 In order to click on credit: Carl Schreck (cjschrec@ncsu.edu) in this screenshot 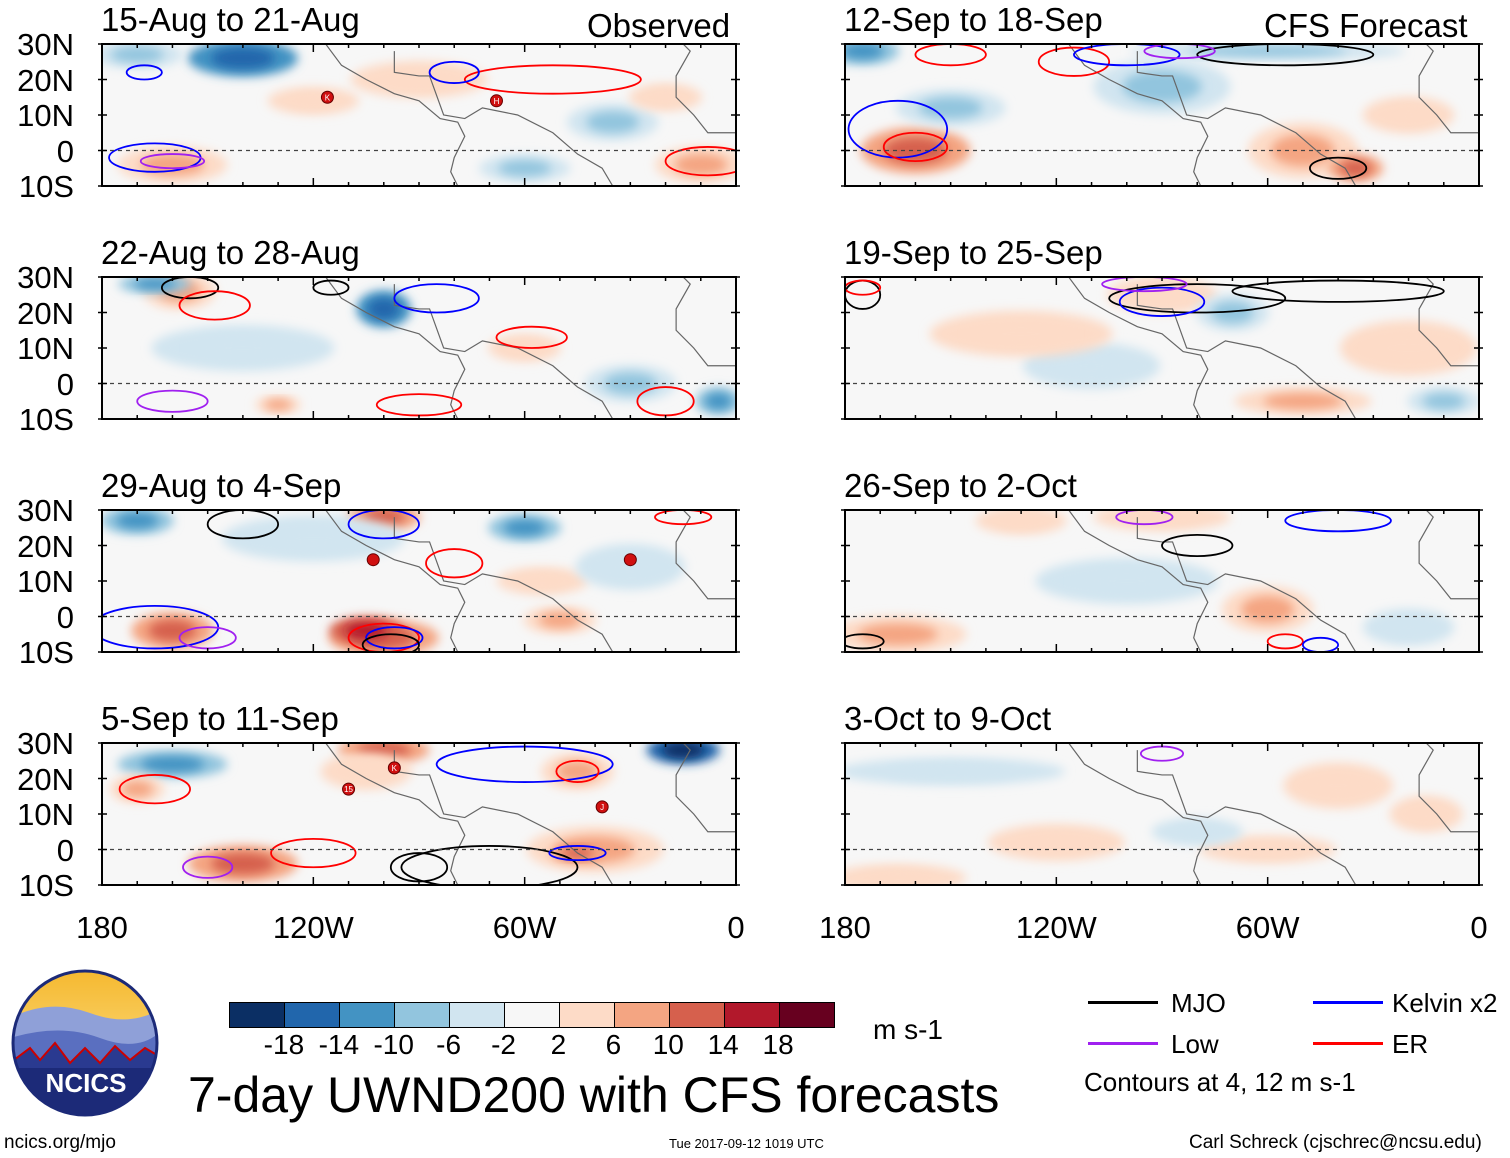, I will do `click(1335, 1142)`.